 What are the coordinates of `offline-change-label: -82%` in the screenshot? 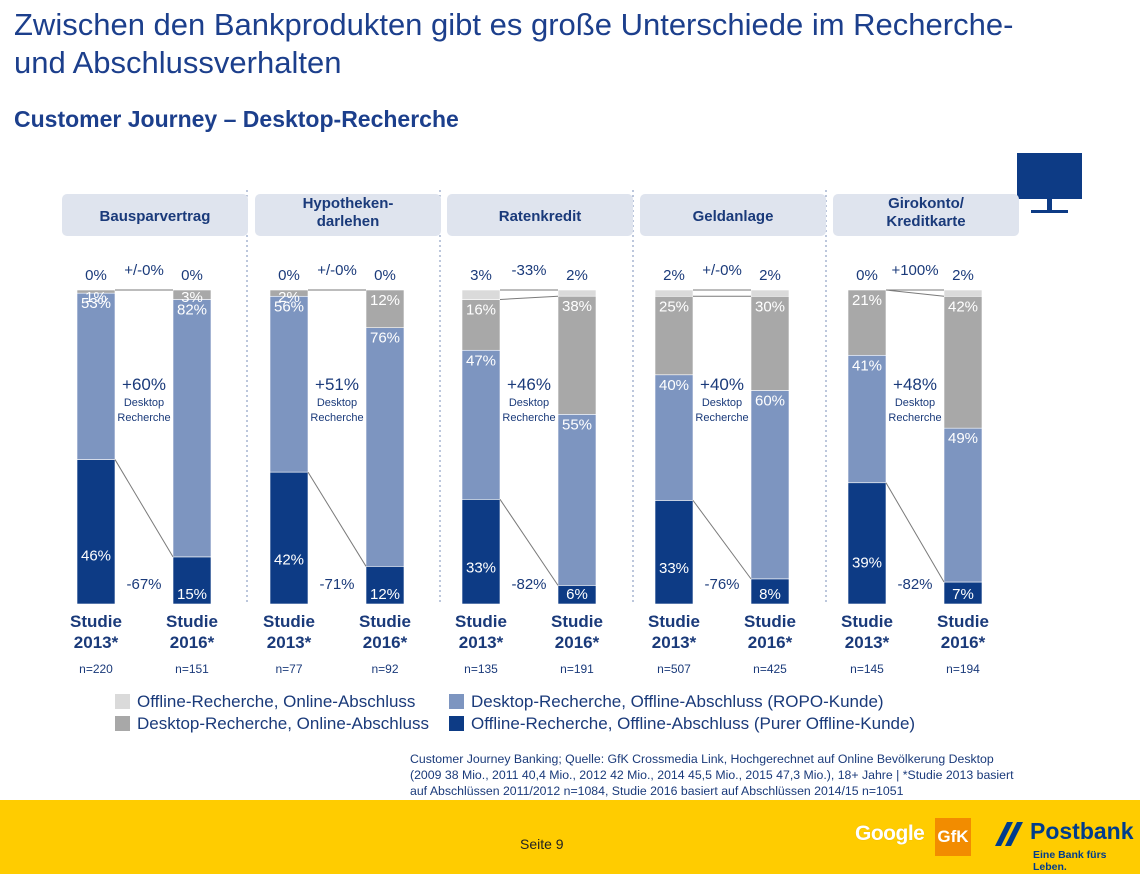 It's located at (914, 584).